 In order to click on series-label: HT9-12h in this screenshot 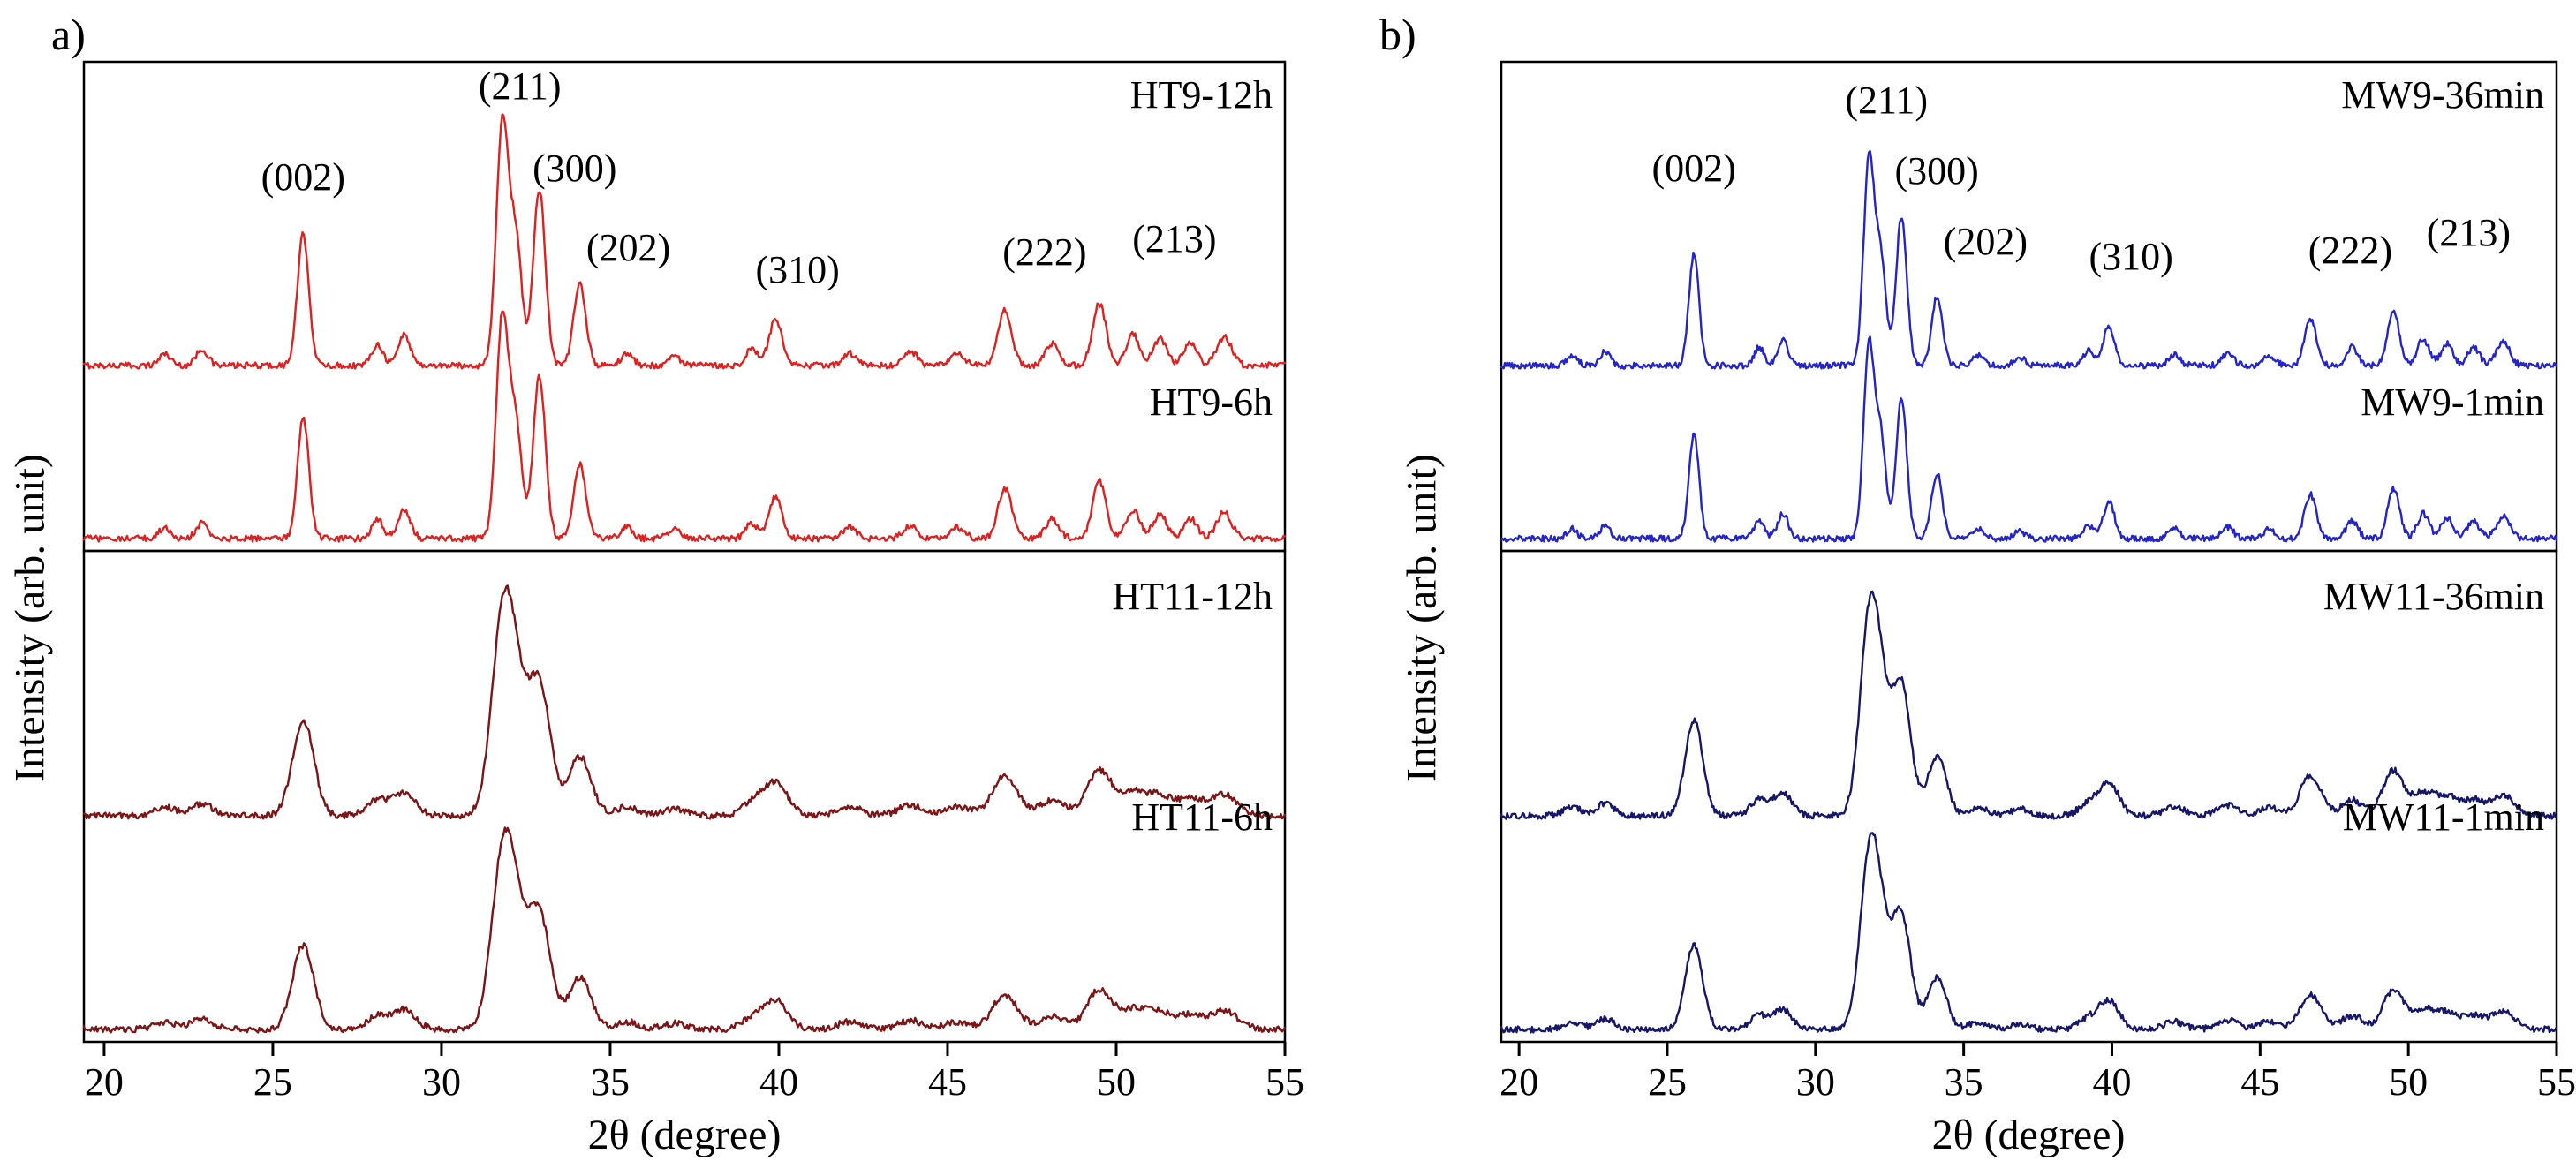, I will do `click(1201, 95)`.